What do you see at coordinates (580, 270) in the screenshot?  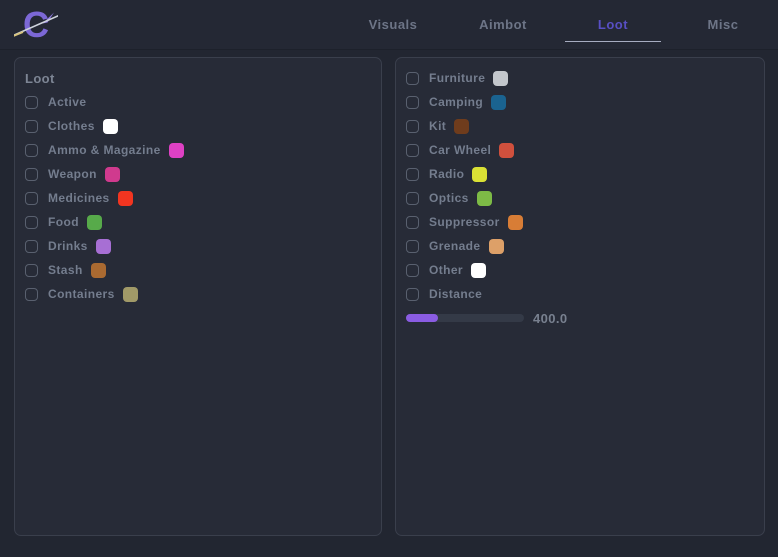 I see `row-other: Other` at bounding box center [580, 270].